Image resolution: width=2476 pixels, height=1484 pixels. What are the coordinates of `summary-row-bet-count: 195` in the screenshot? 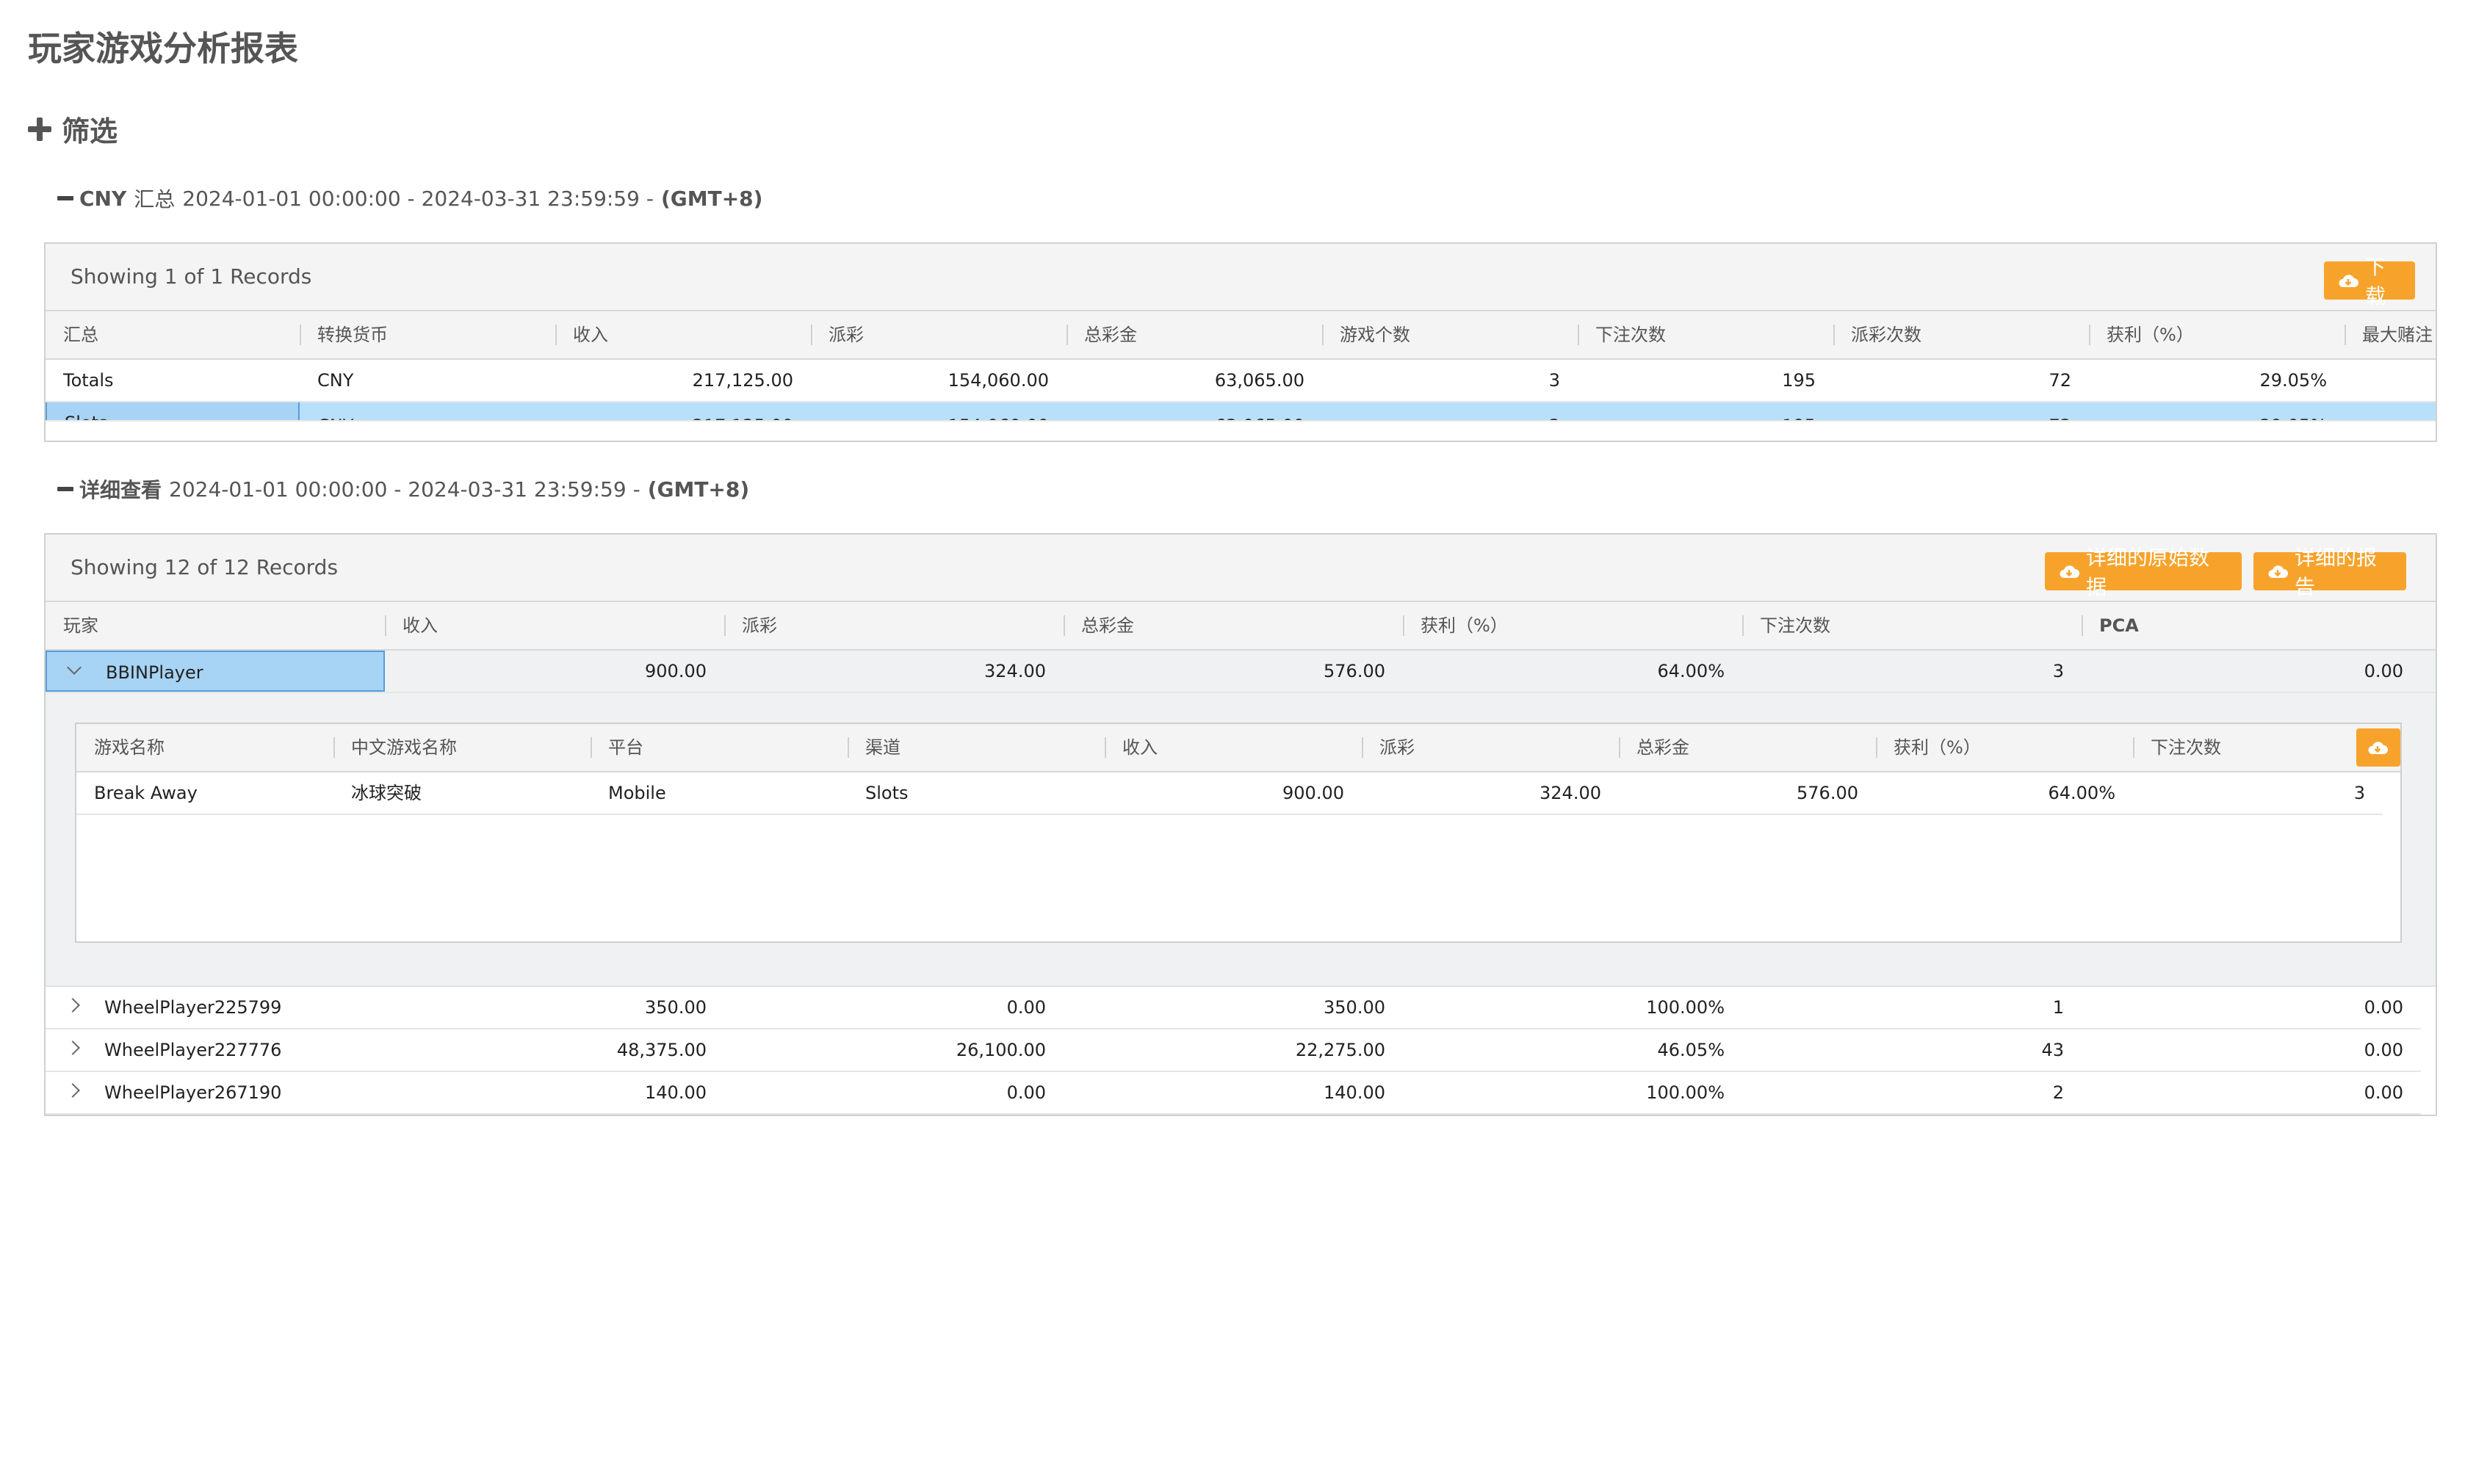 It's located at (1705, 412).